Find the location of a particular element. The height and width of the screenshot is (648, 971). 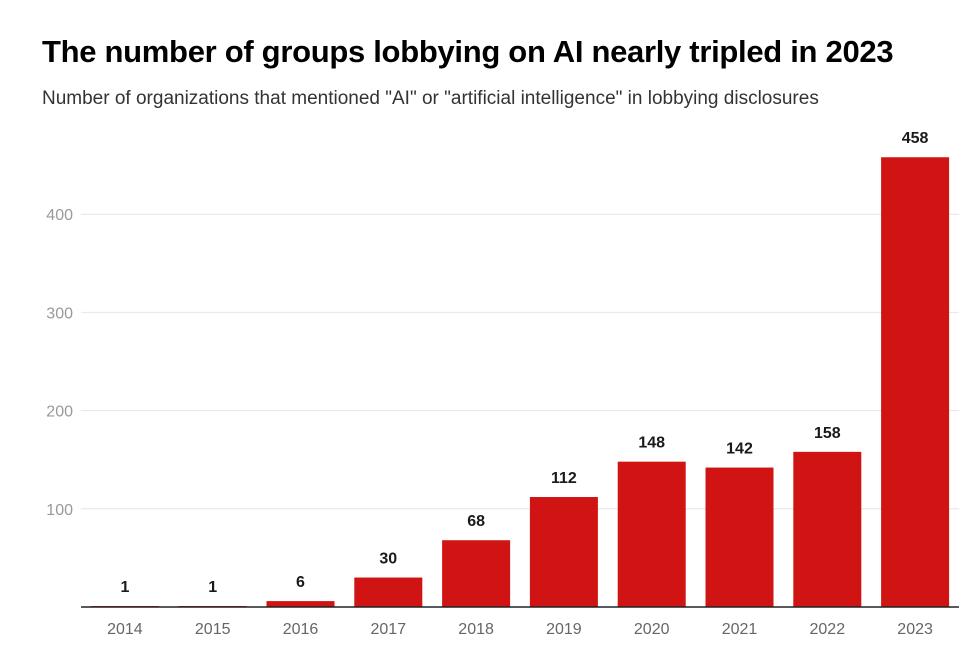

y-tick-label: 300 is located at coordinates (59, 313).